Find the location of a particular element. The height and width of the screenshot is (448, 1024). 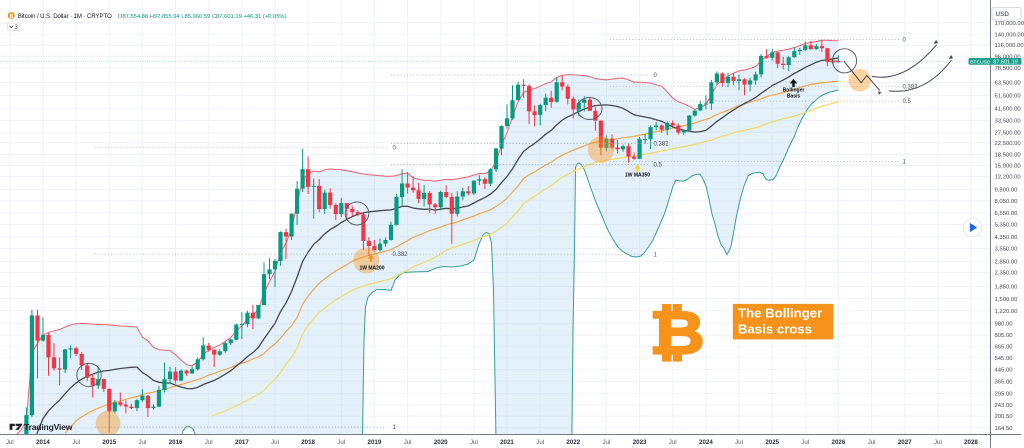

svg-text: 15,000.00 is located at coordinates (1008, 167).